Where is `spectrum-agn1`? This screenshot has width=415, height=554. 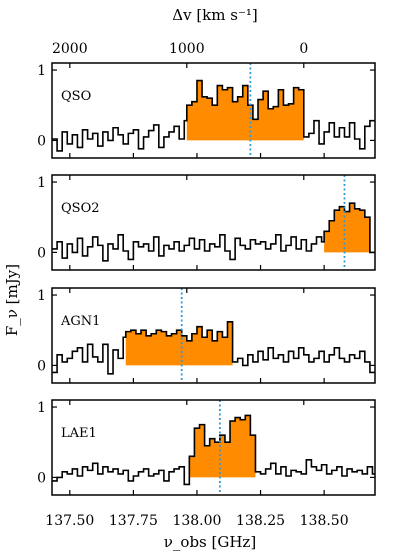
spectrum-agn1 is located at coordinates (213, 347).